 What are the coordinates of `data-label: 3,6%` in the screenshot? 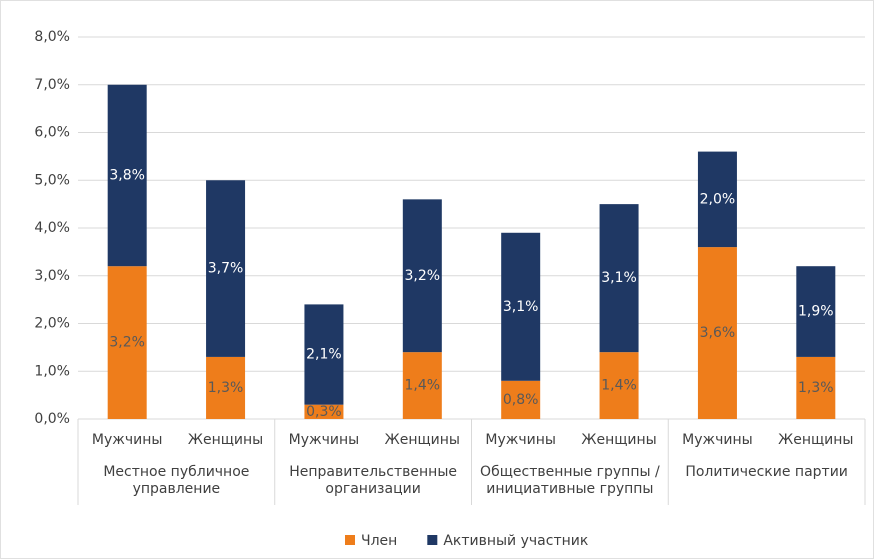 It's located at (718, 333).